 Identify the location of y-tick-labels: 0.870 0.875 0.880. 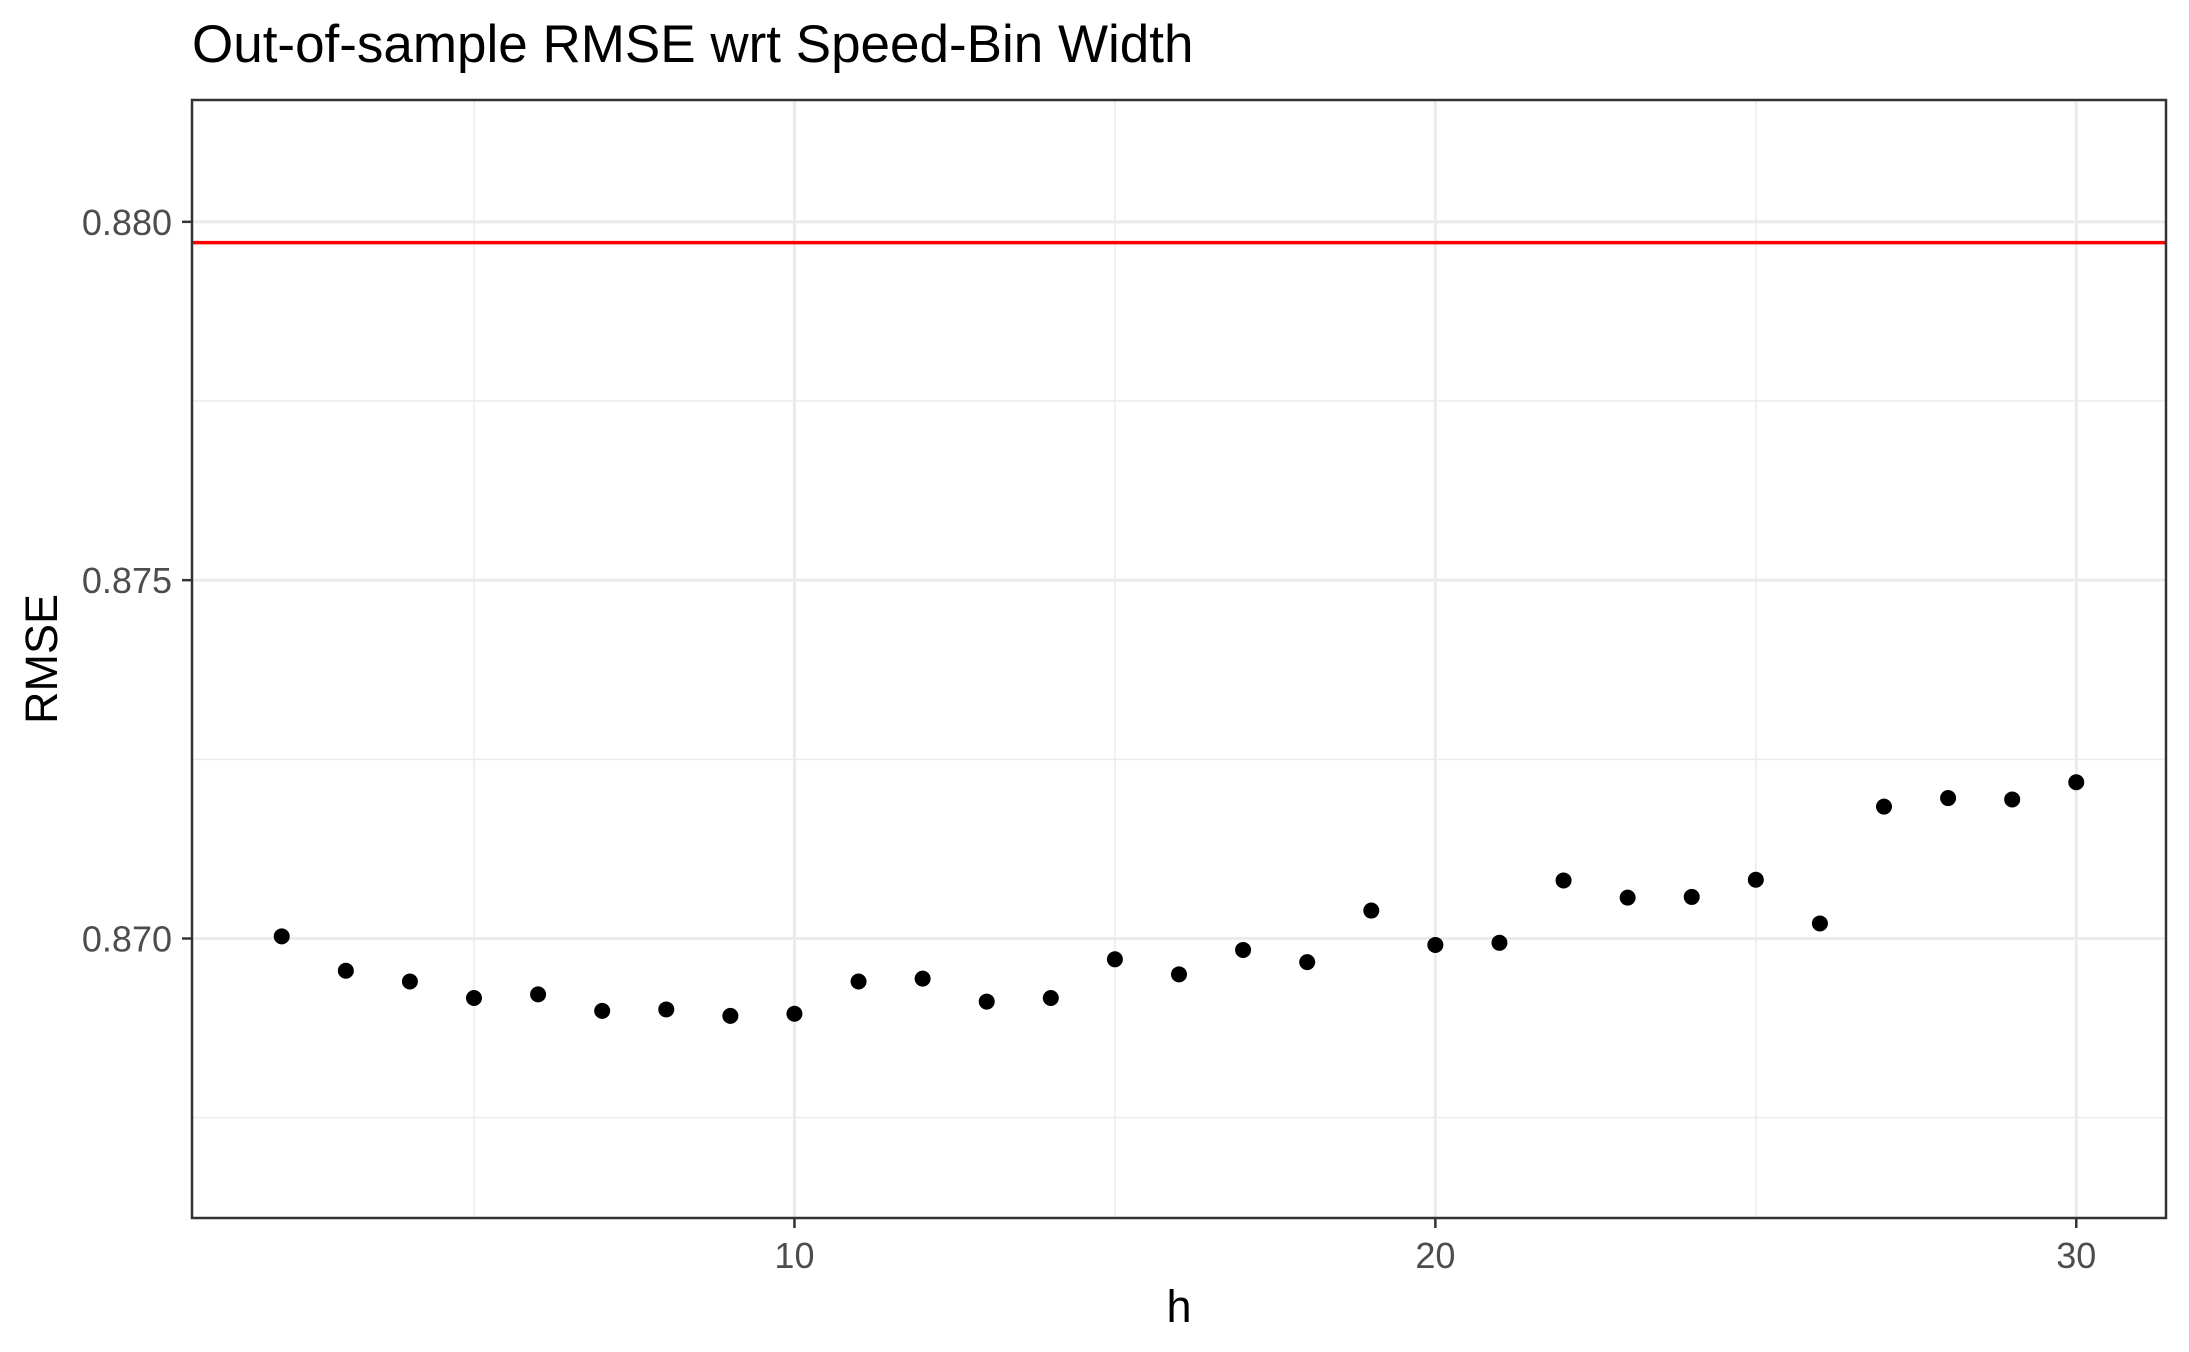
(127, 581).